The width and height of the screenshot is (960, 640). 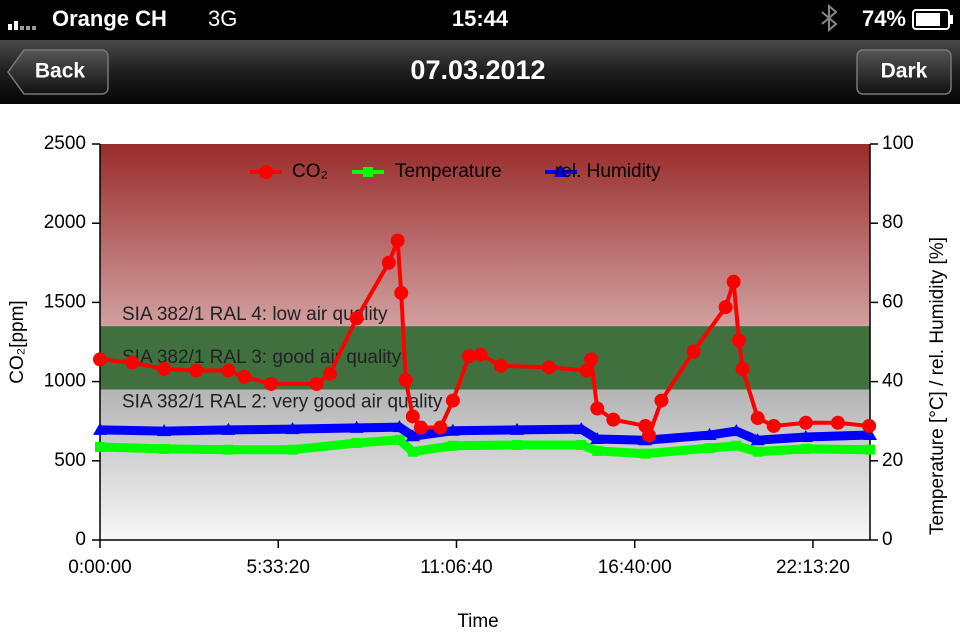 I want to click on y2-axis-label: Temperature [°C] / rel. Humidity [%], so click(x=937, y=386).